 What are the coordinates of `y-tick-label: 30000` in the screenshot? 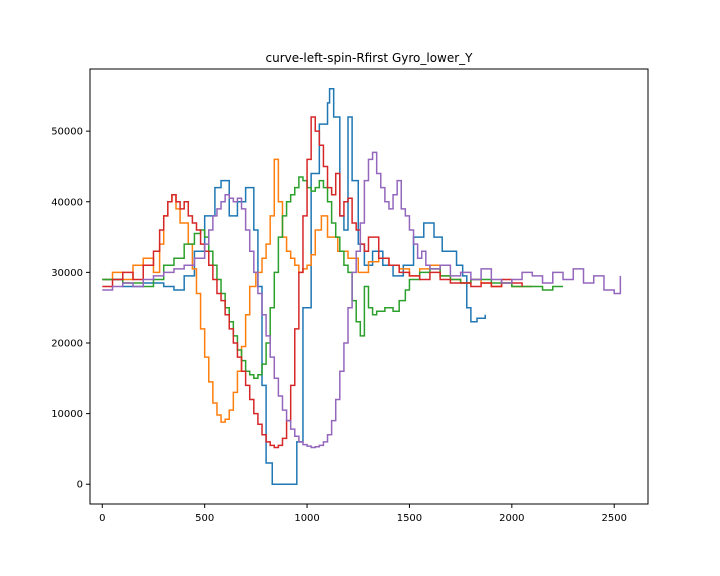 It's located at (67, 273).